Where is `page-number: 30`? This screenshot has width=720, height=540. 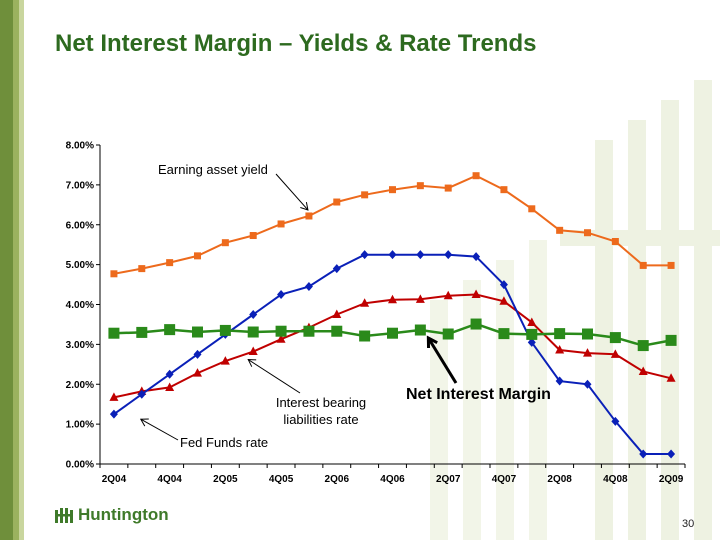 page-number: 30 is located at coordinates (688, 524).